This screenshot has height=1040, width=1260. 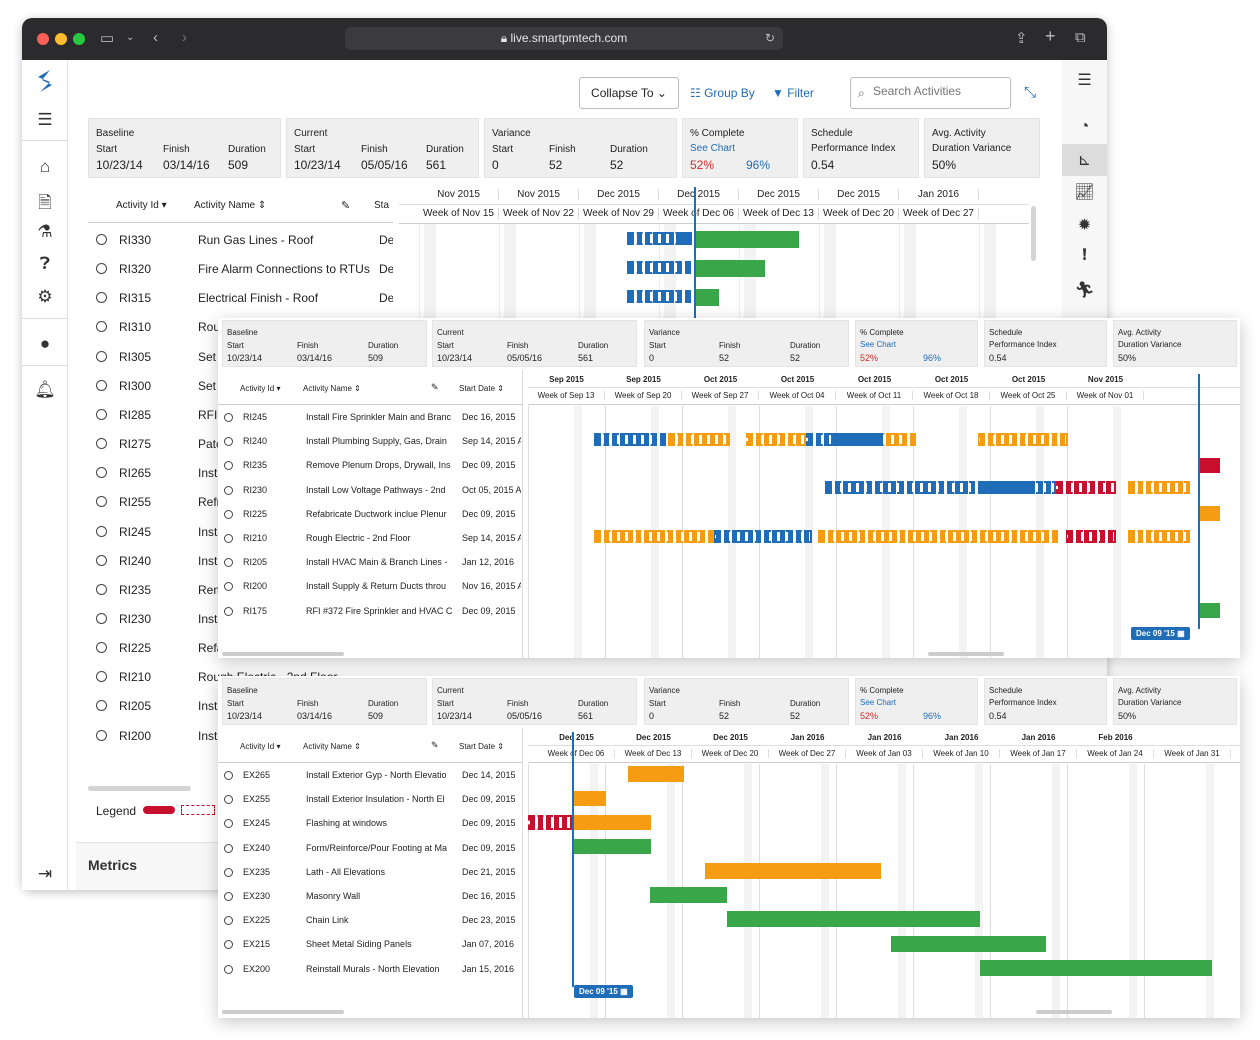 What do you see at coordinates (240, 269) in the screenshot?
I see `table-row: RI320 Fire Alarm Connections to RTUs De` at bounding box center [240, 269].